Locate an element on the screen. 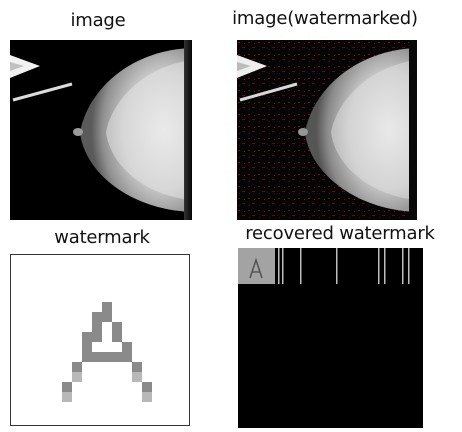 The image size is (462, 432). recovered-tile is located at coordinates (256, 266).